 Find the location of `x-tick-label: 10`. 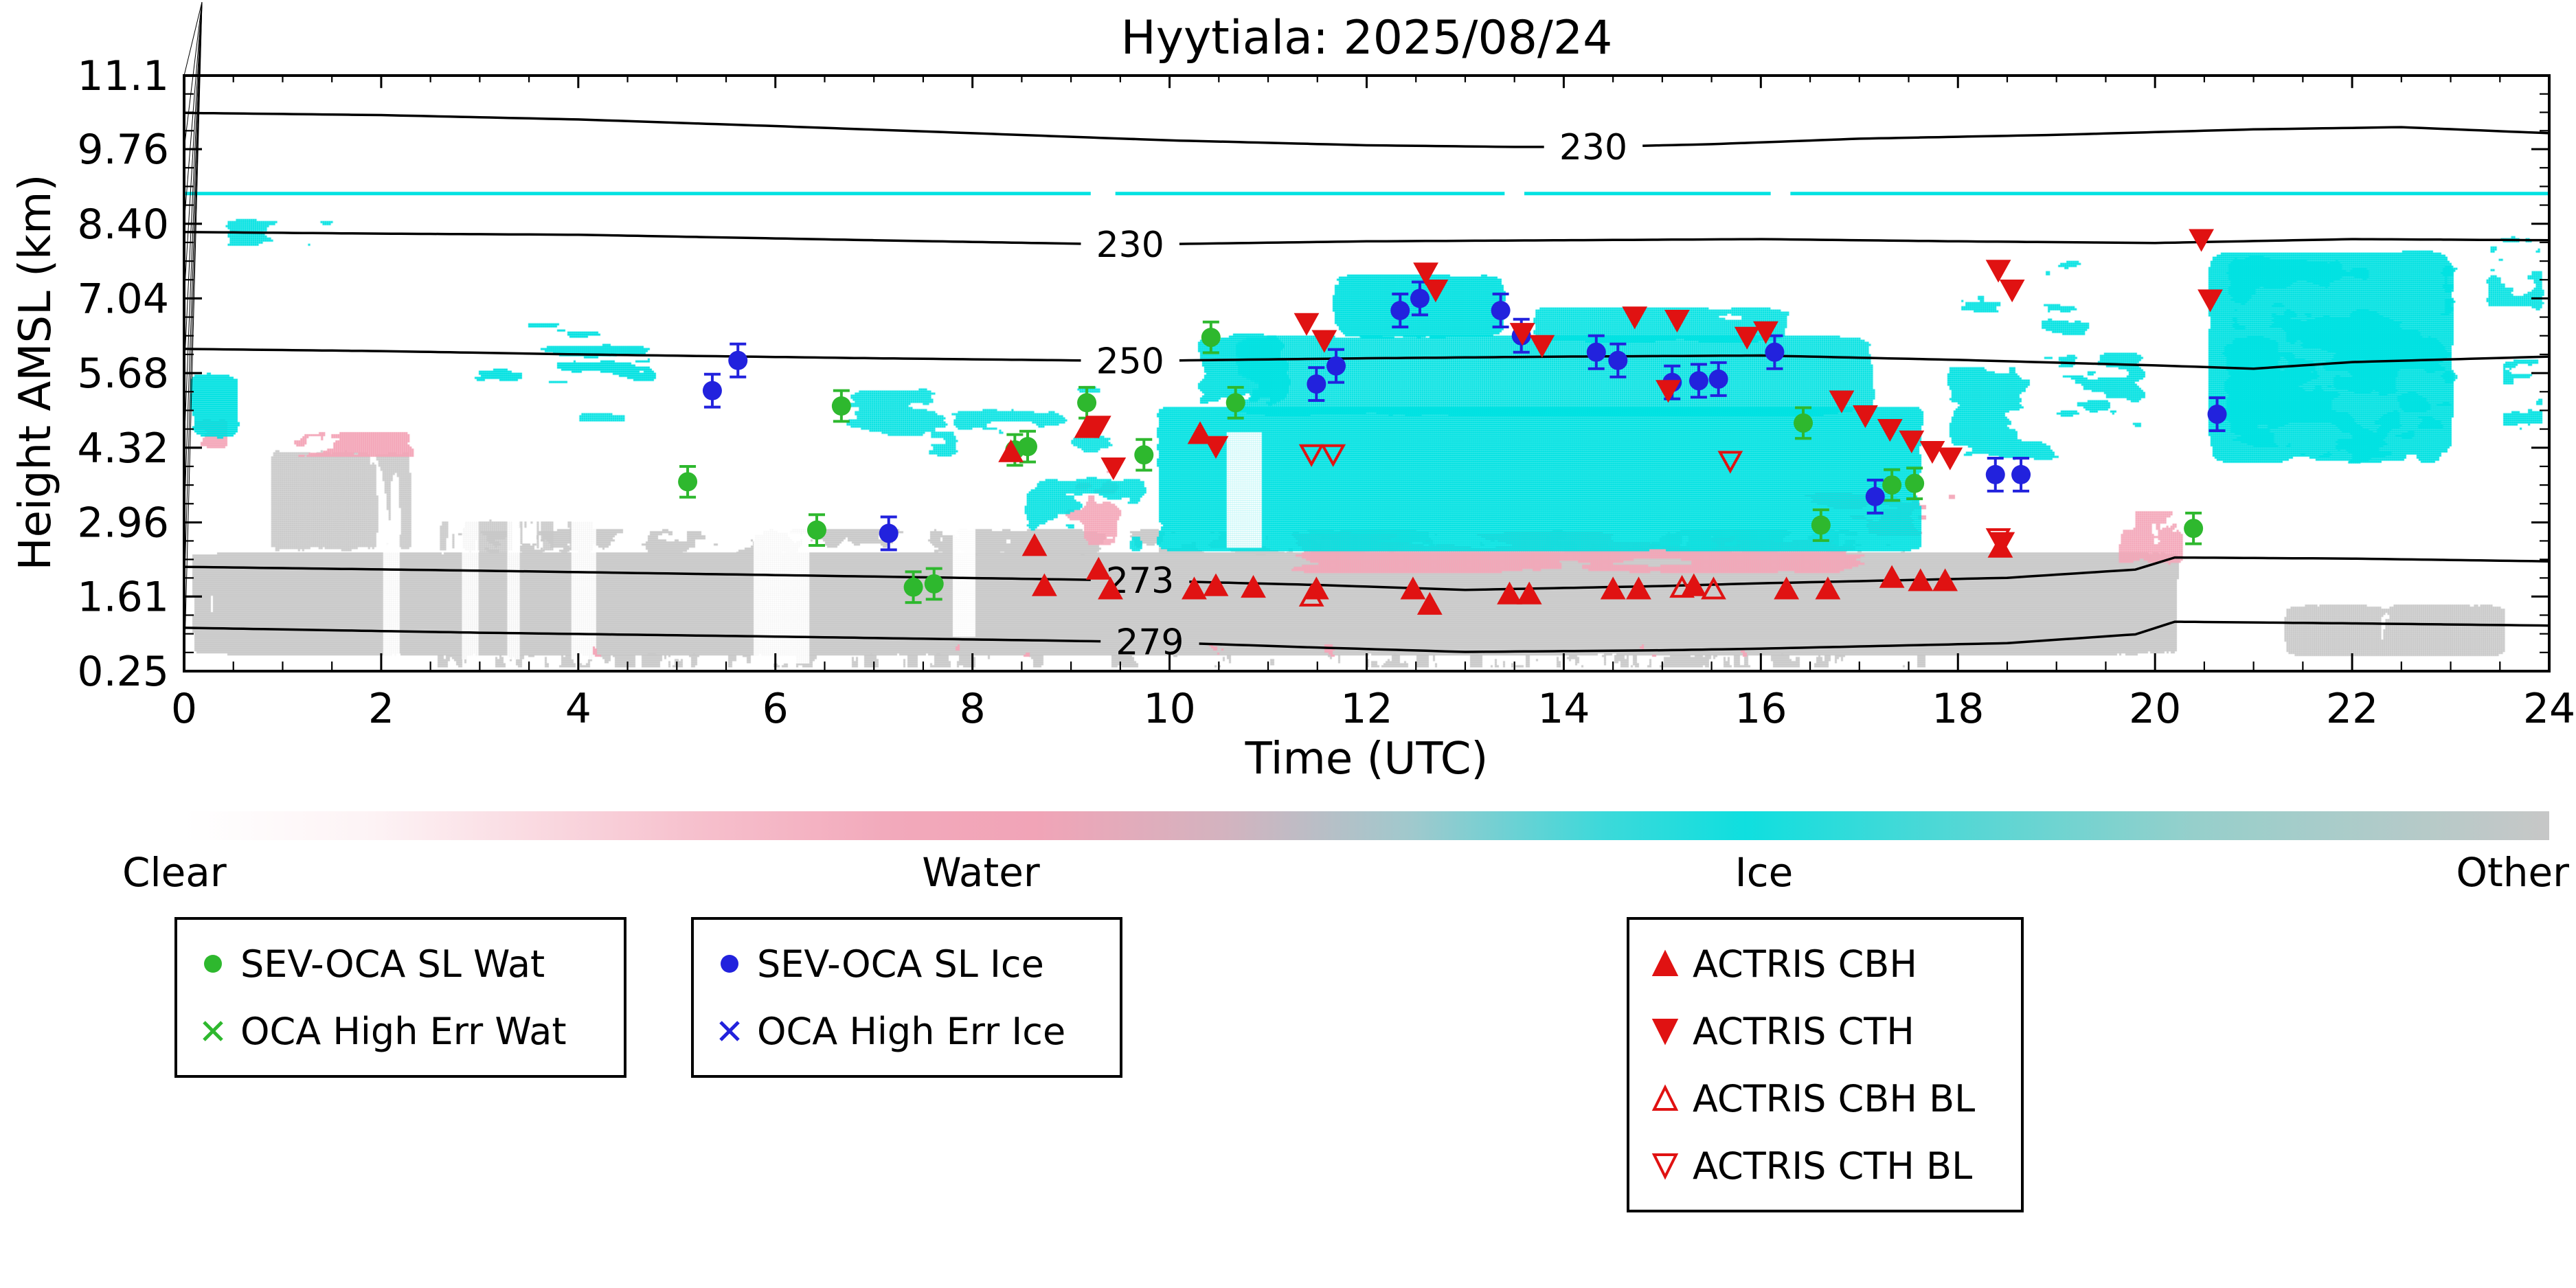

x-tick-label: 10 is located at coordinates (1169, 709).